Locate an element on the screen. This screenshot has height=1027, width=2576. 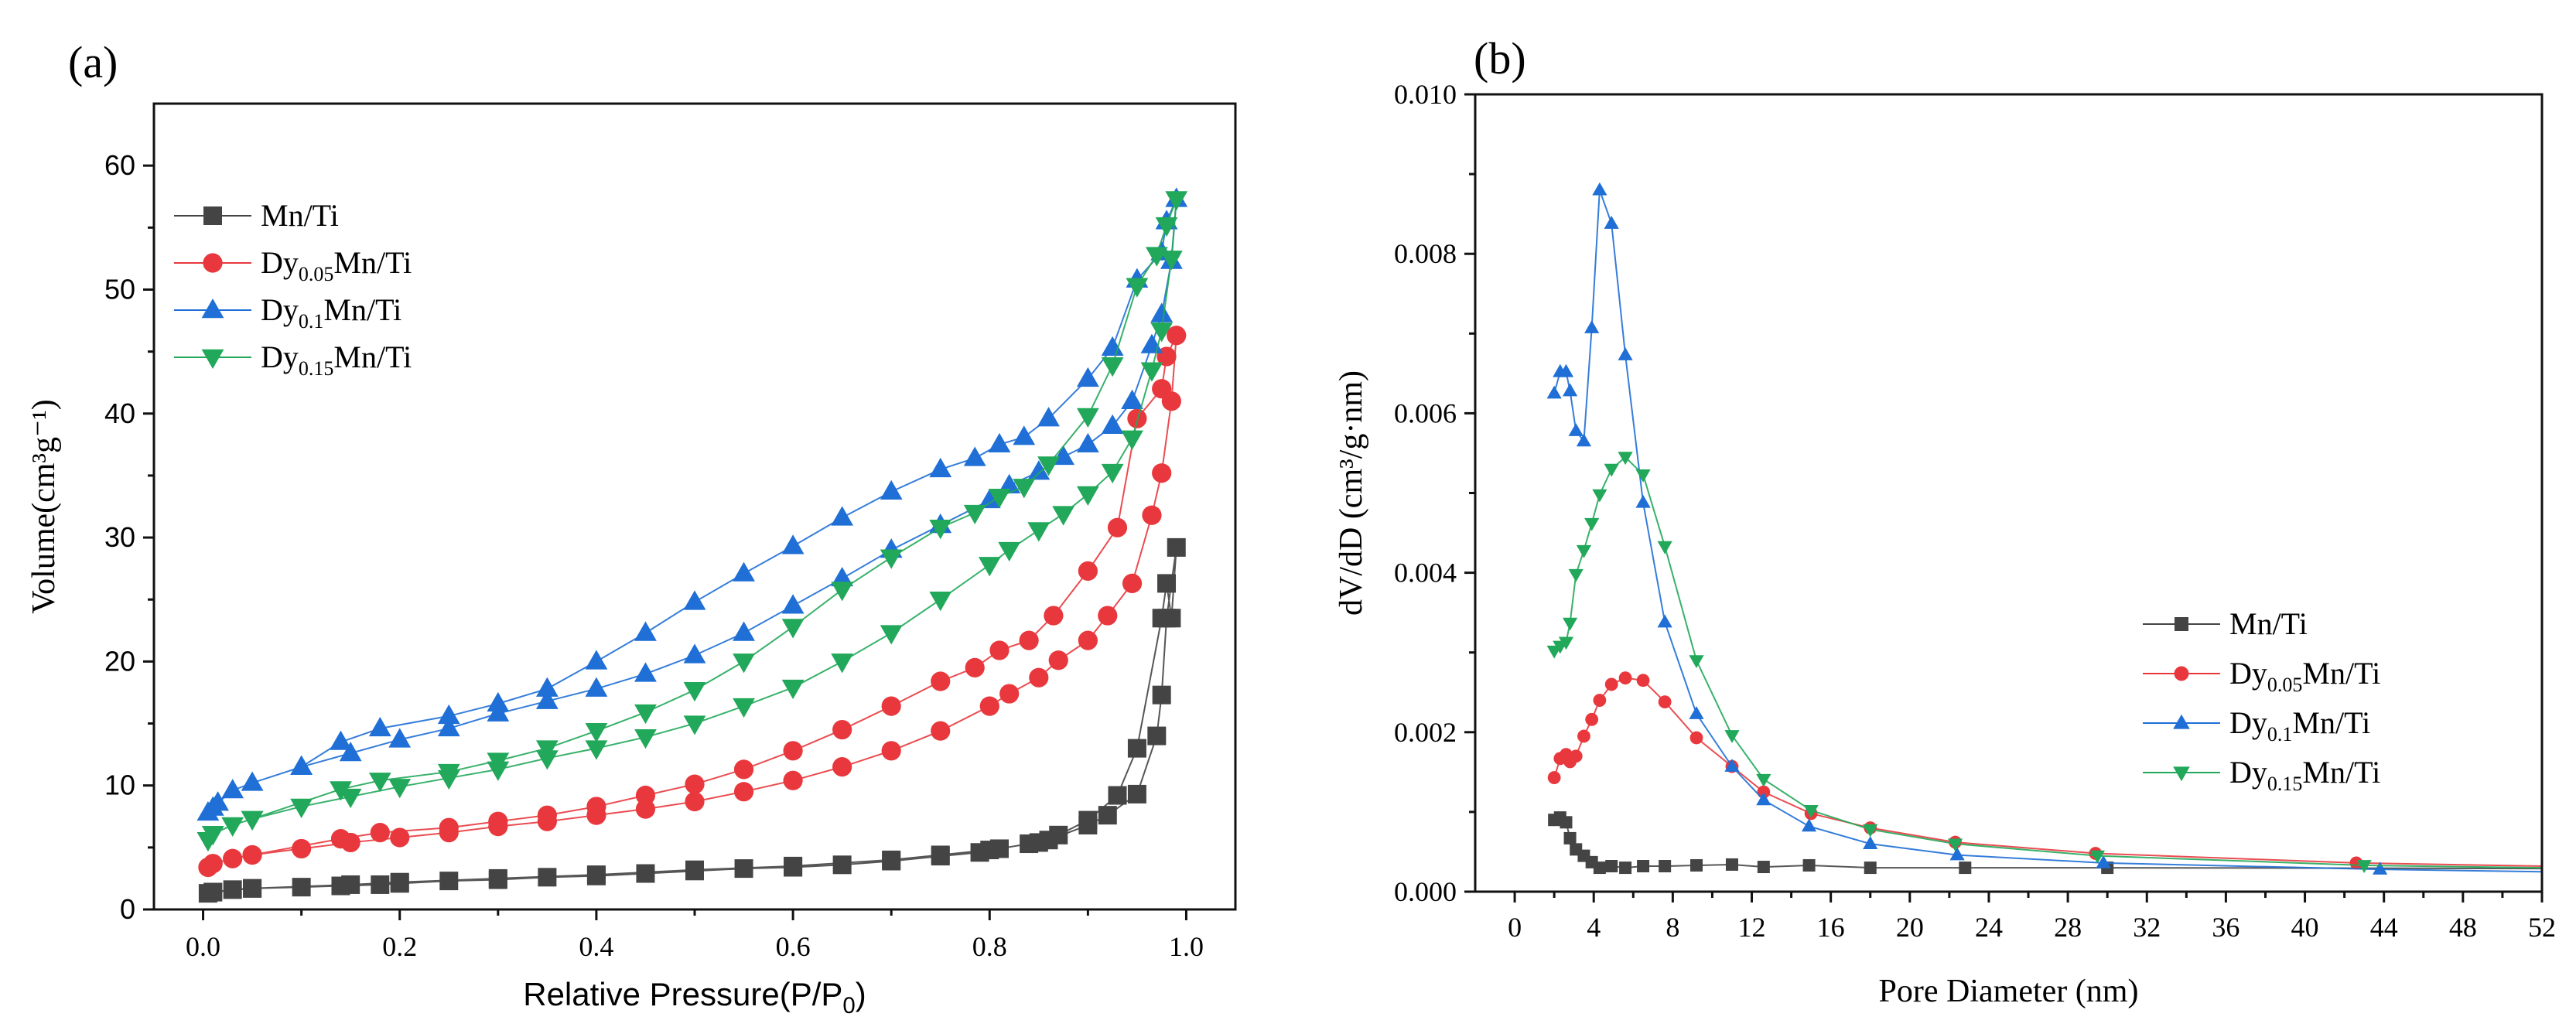
x-tick-label: 12 is located at coordinates (1752, 927).